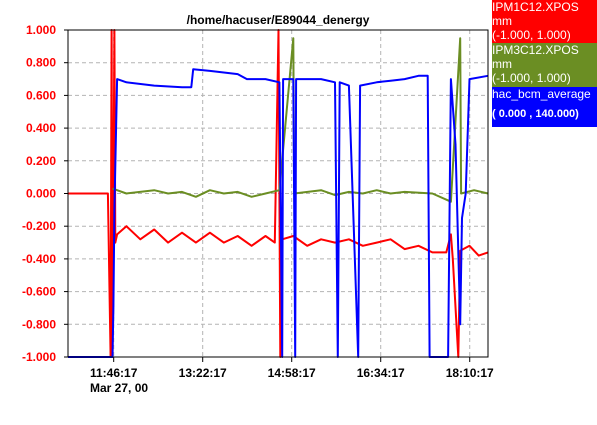 The height and width of the screenshot is (425, 597). Describe the element at coordinates (114, 373) in the screenshot. I see `x-tick-label: 11:46:17` at that location.